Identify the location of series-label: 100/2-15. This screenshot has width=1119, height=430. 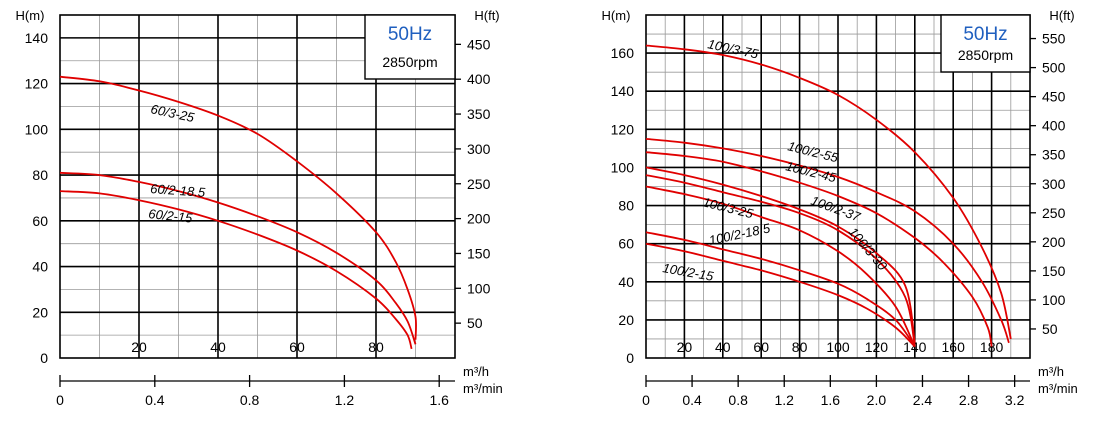
(688, 272).